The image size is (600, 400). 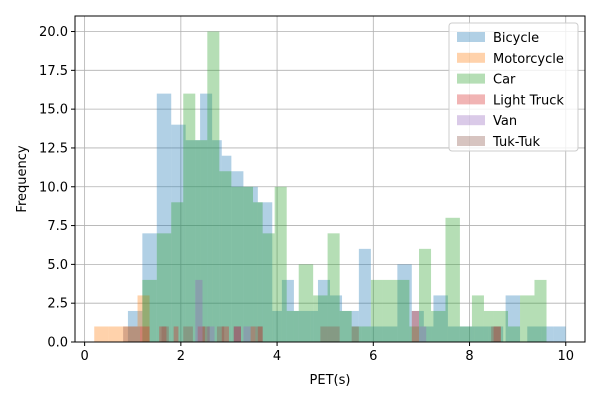 I want to click on x-tick-label: 4, so click(x=277, y=356).